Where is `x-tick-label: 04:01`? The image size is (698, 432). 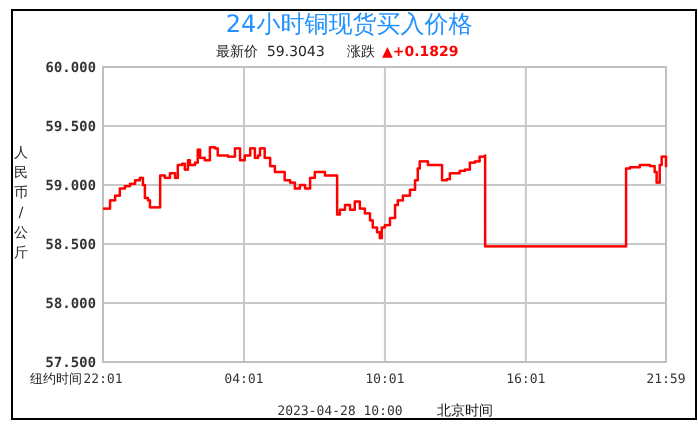
x-tick-label: 04:01 is located at coordinates (244, 379).